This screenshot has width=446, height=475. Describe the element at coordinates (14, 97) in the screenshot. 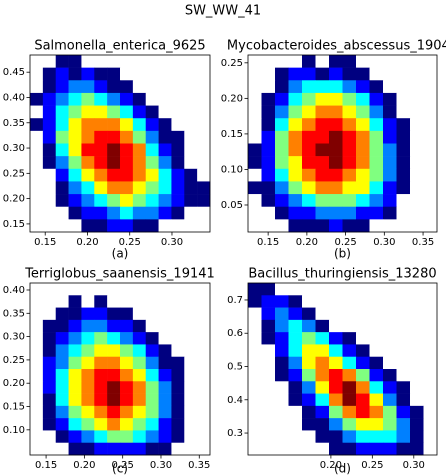

I see `y-tick-label: 0.40` at that location.